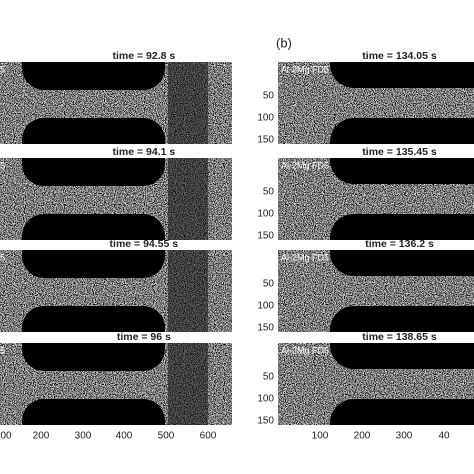 The height and width of the screenshot is (474, 474). What do you see at coordinates (144, 244) in the screenshot?
I see `panel-title: time = 94.55 s` at bounding box center [144, 244].